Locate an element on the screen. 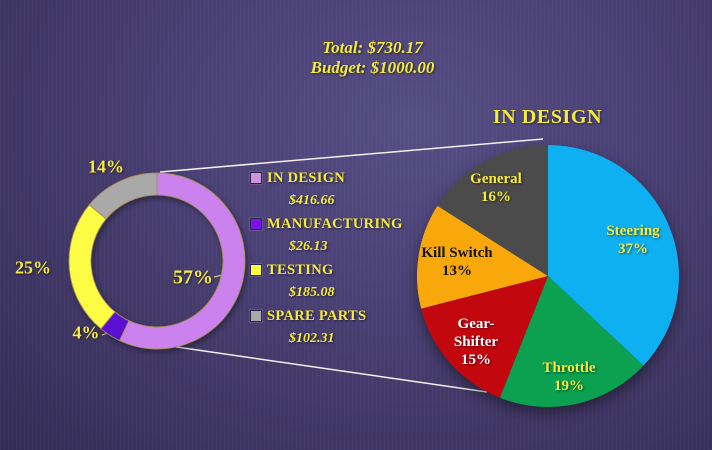  pie-label-pct: 16% is located at coordinates (496, 197).